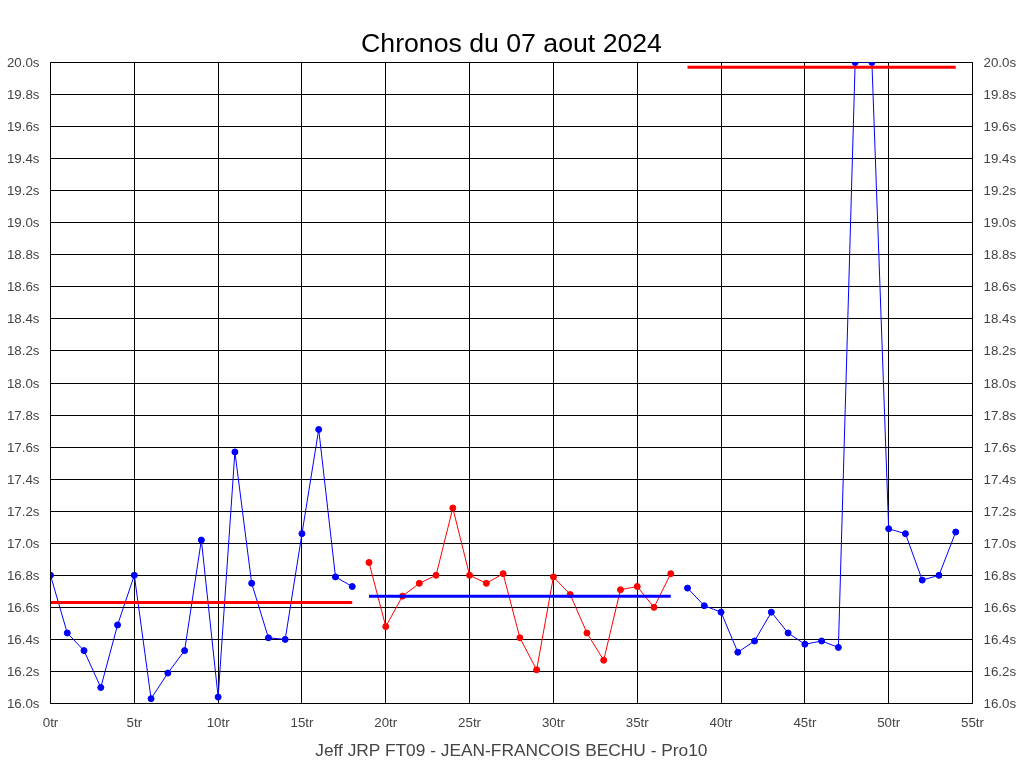  Describe the element at coordinates (1000, 95) in the screenshot. I see `y2-tick-label: 19.8s` at that location.